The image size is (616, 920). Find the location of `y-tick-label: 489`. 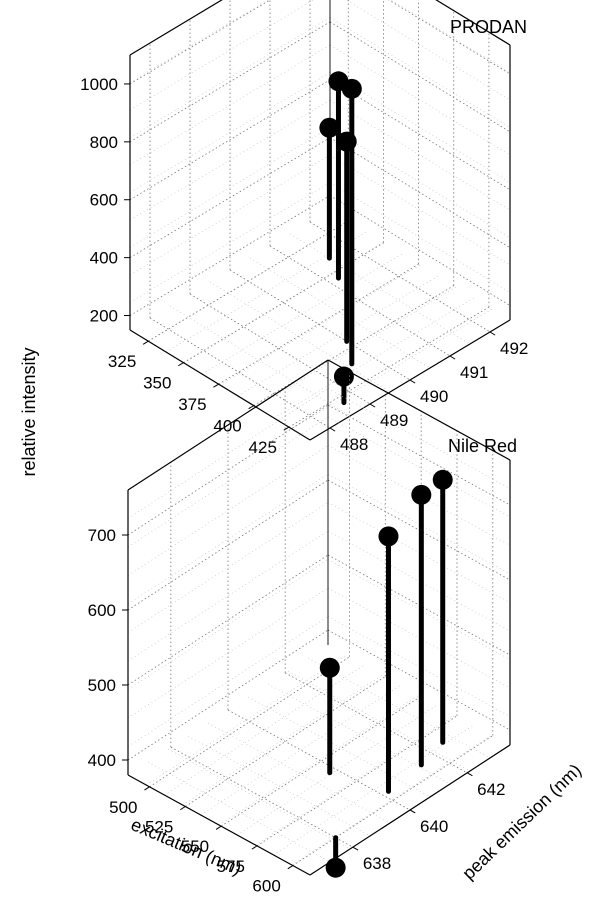

y-tick-label: 489 is located at coordinates (394, 420).